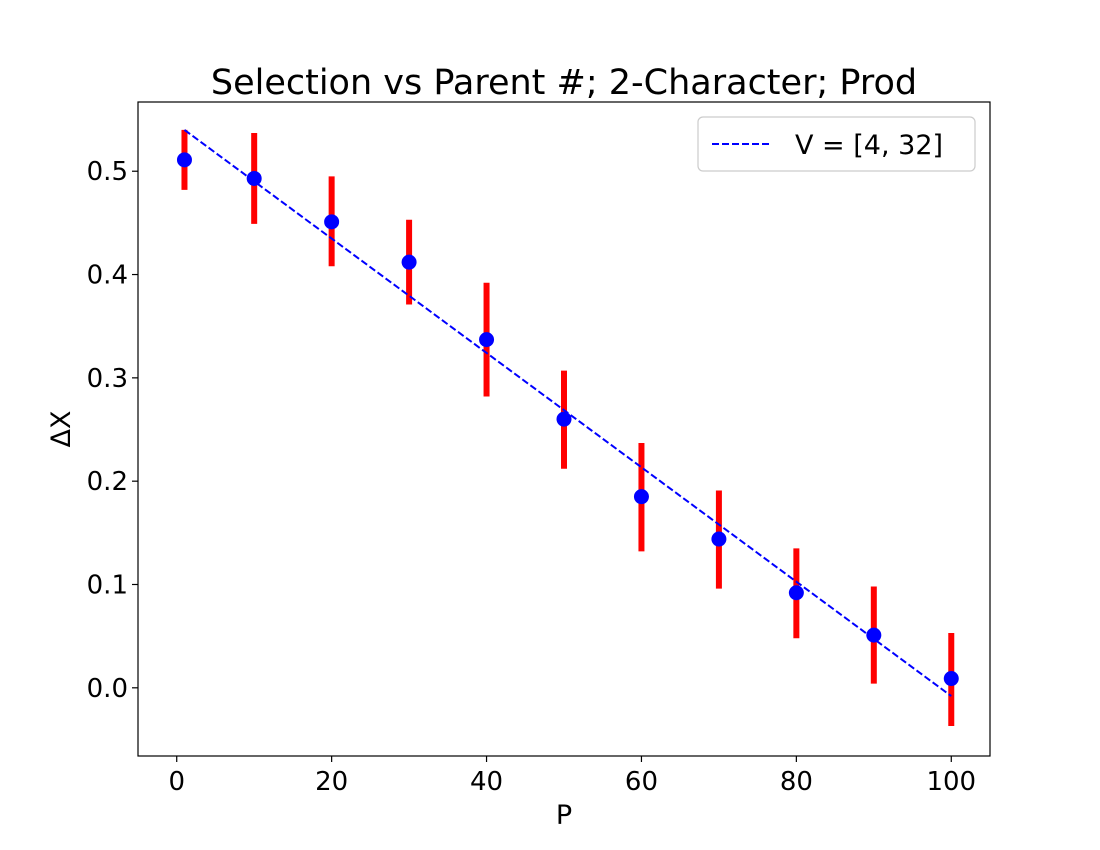 This screenshot has height=850, width=1100. Describe the element at coordinates (951, 782) in the screenshot. I see `x-tick-label: 100` at that location.